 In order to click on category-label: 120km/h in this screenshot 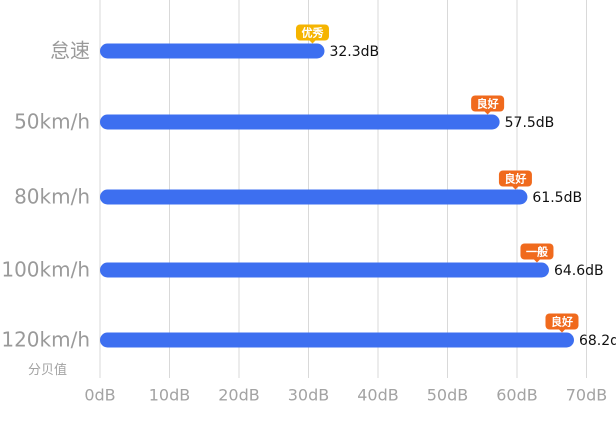, I will do `click(45, 340)`.